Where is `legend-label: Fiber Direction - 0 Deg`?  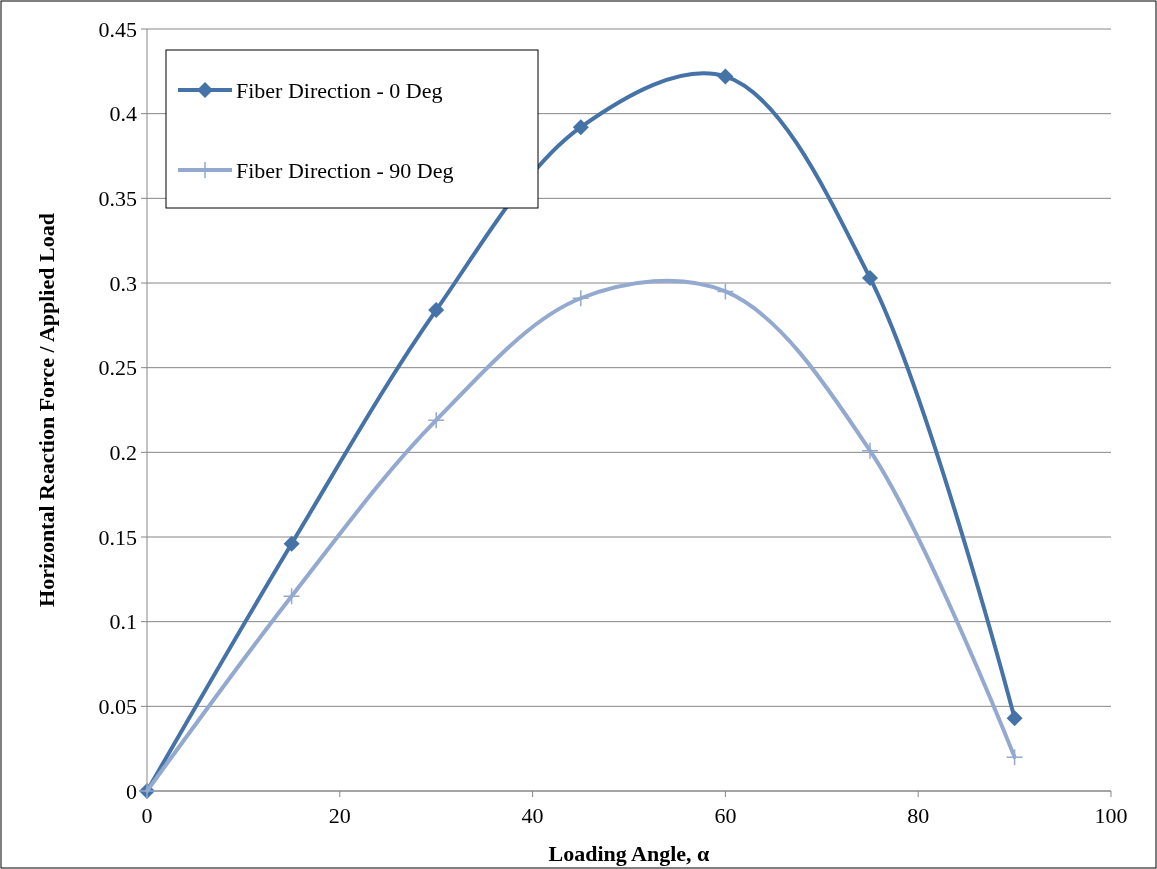
legend-label: Fiber Direction - 0 Deg is located at coordinates (339, 90).